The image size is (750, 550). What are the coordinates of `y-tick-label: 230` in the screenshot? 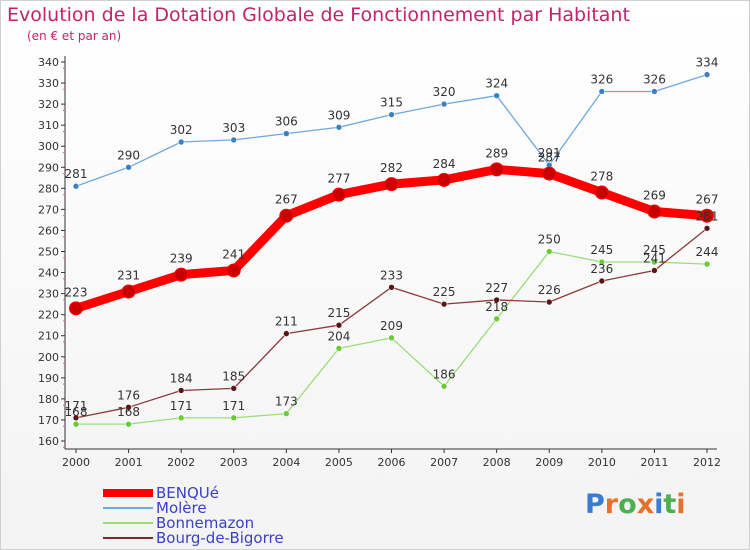 It's located at (48, 294).